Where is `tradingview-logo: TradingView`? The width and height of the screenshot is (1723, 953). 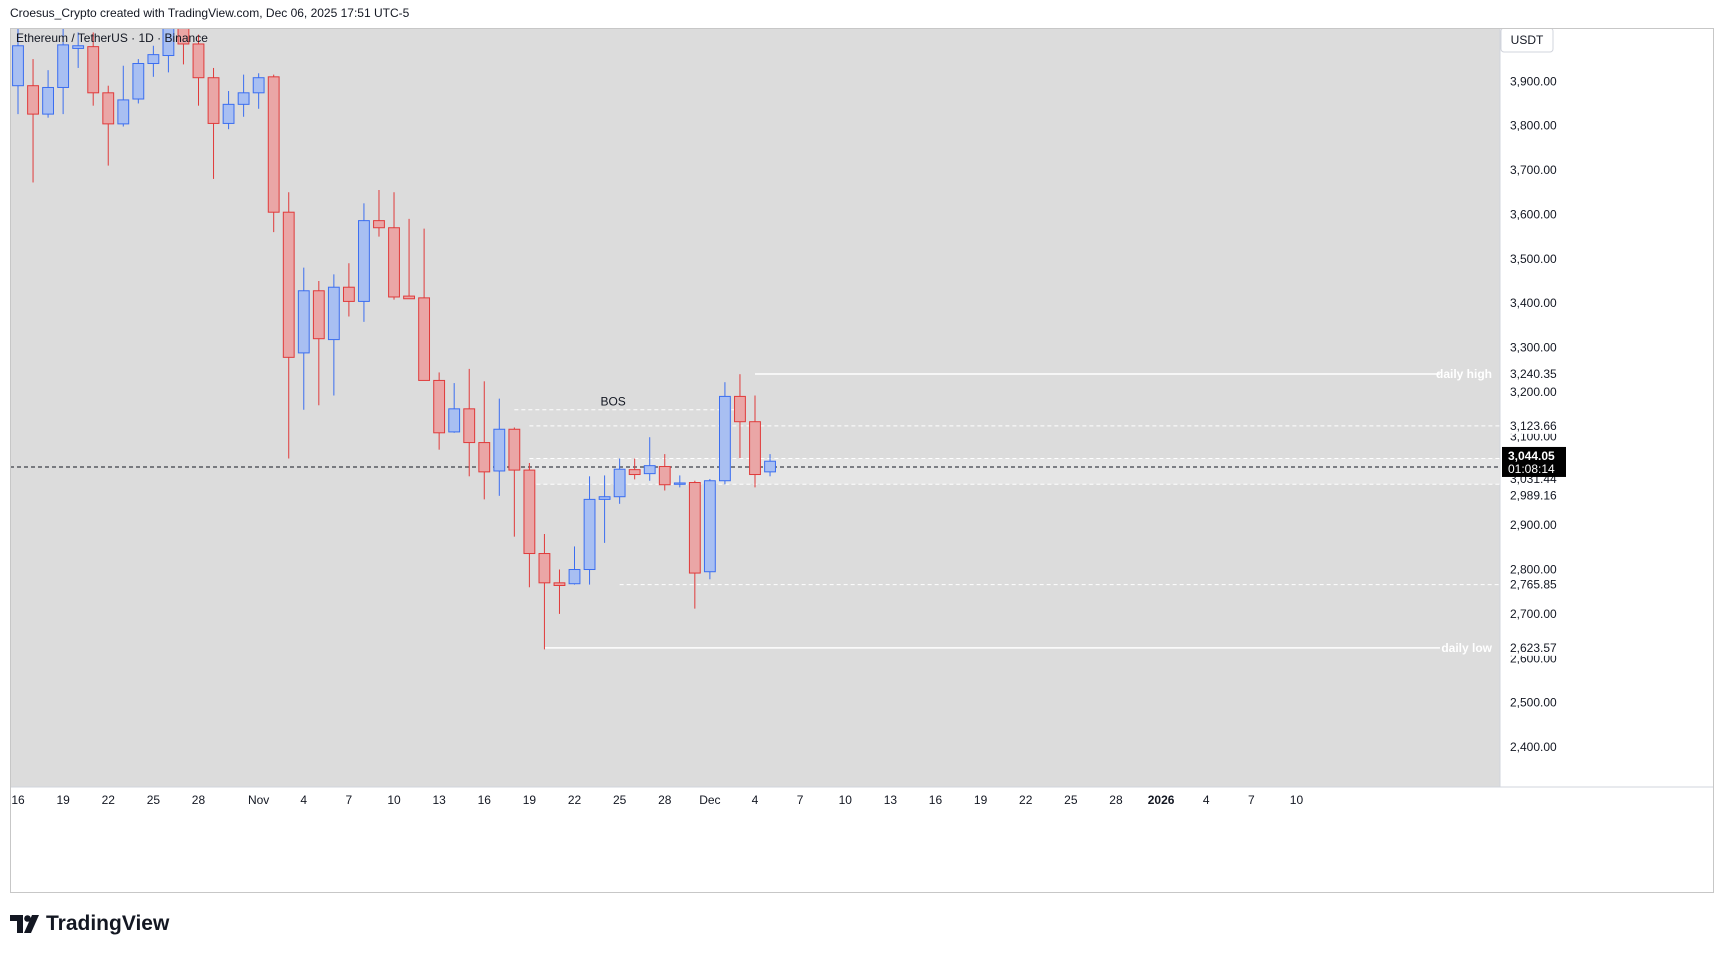 tradingview-logo: TradingView is located at coordinates (89, 924).